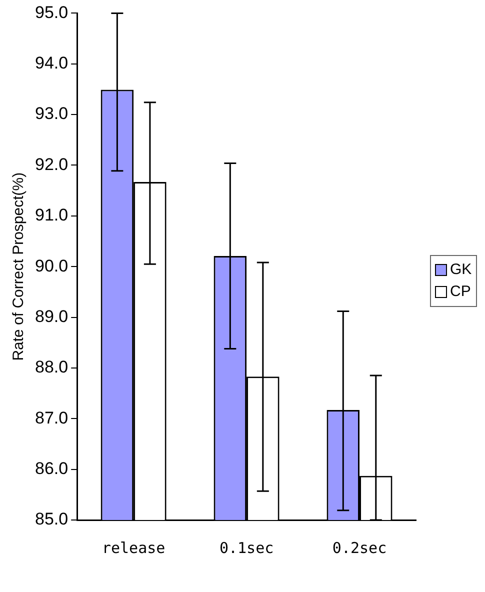 This screenshot has width=485, height=592. Describe the element at coordinates (134, 547) in the screenshot. I see `x-tick-label: release` at that location.